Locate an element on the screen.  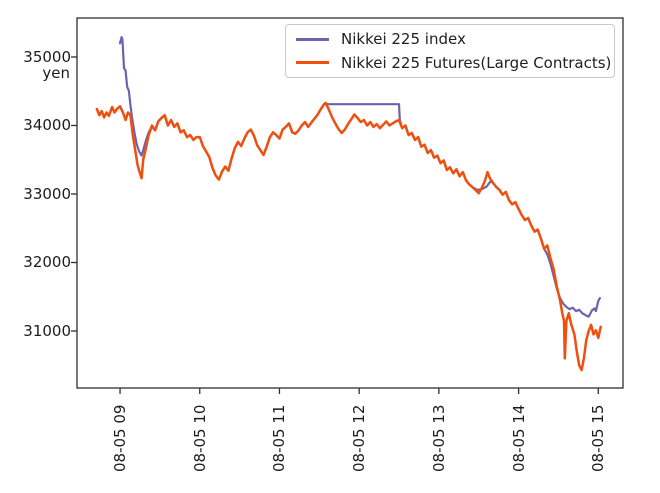
x-tick-label: 08-05 13 is located at coordinates (438, 438).